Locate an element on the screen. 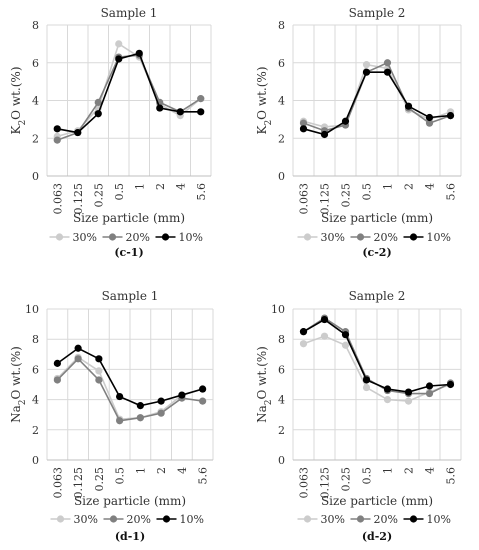 The height and width of the screenshot is (550, 479). panel-caption: (d-2) is located at coordinates (377, 536).